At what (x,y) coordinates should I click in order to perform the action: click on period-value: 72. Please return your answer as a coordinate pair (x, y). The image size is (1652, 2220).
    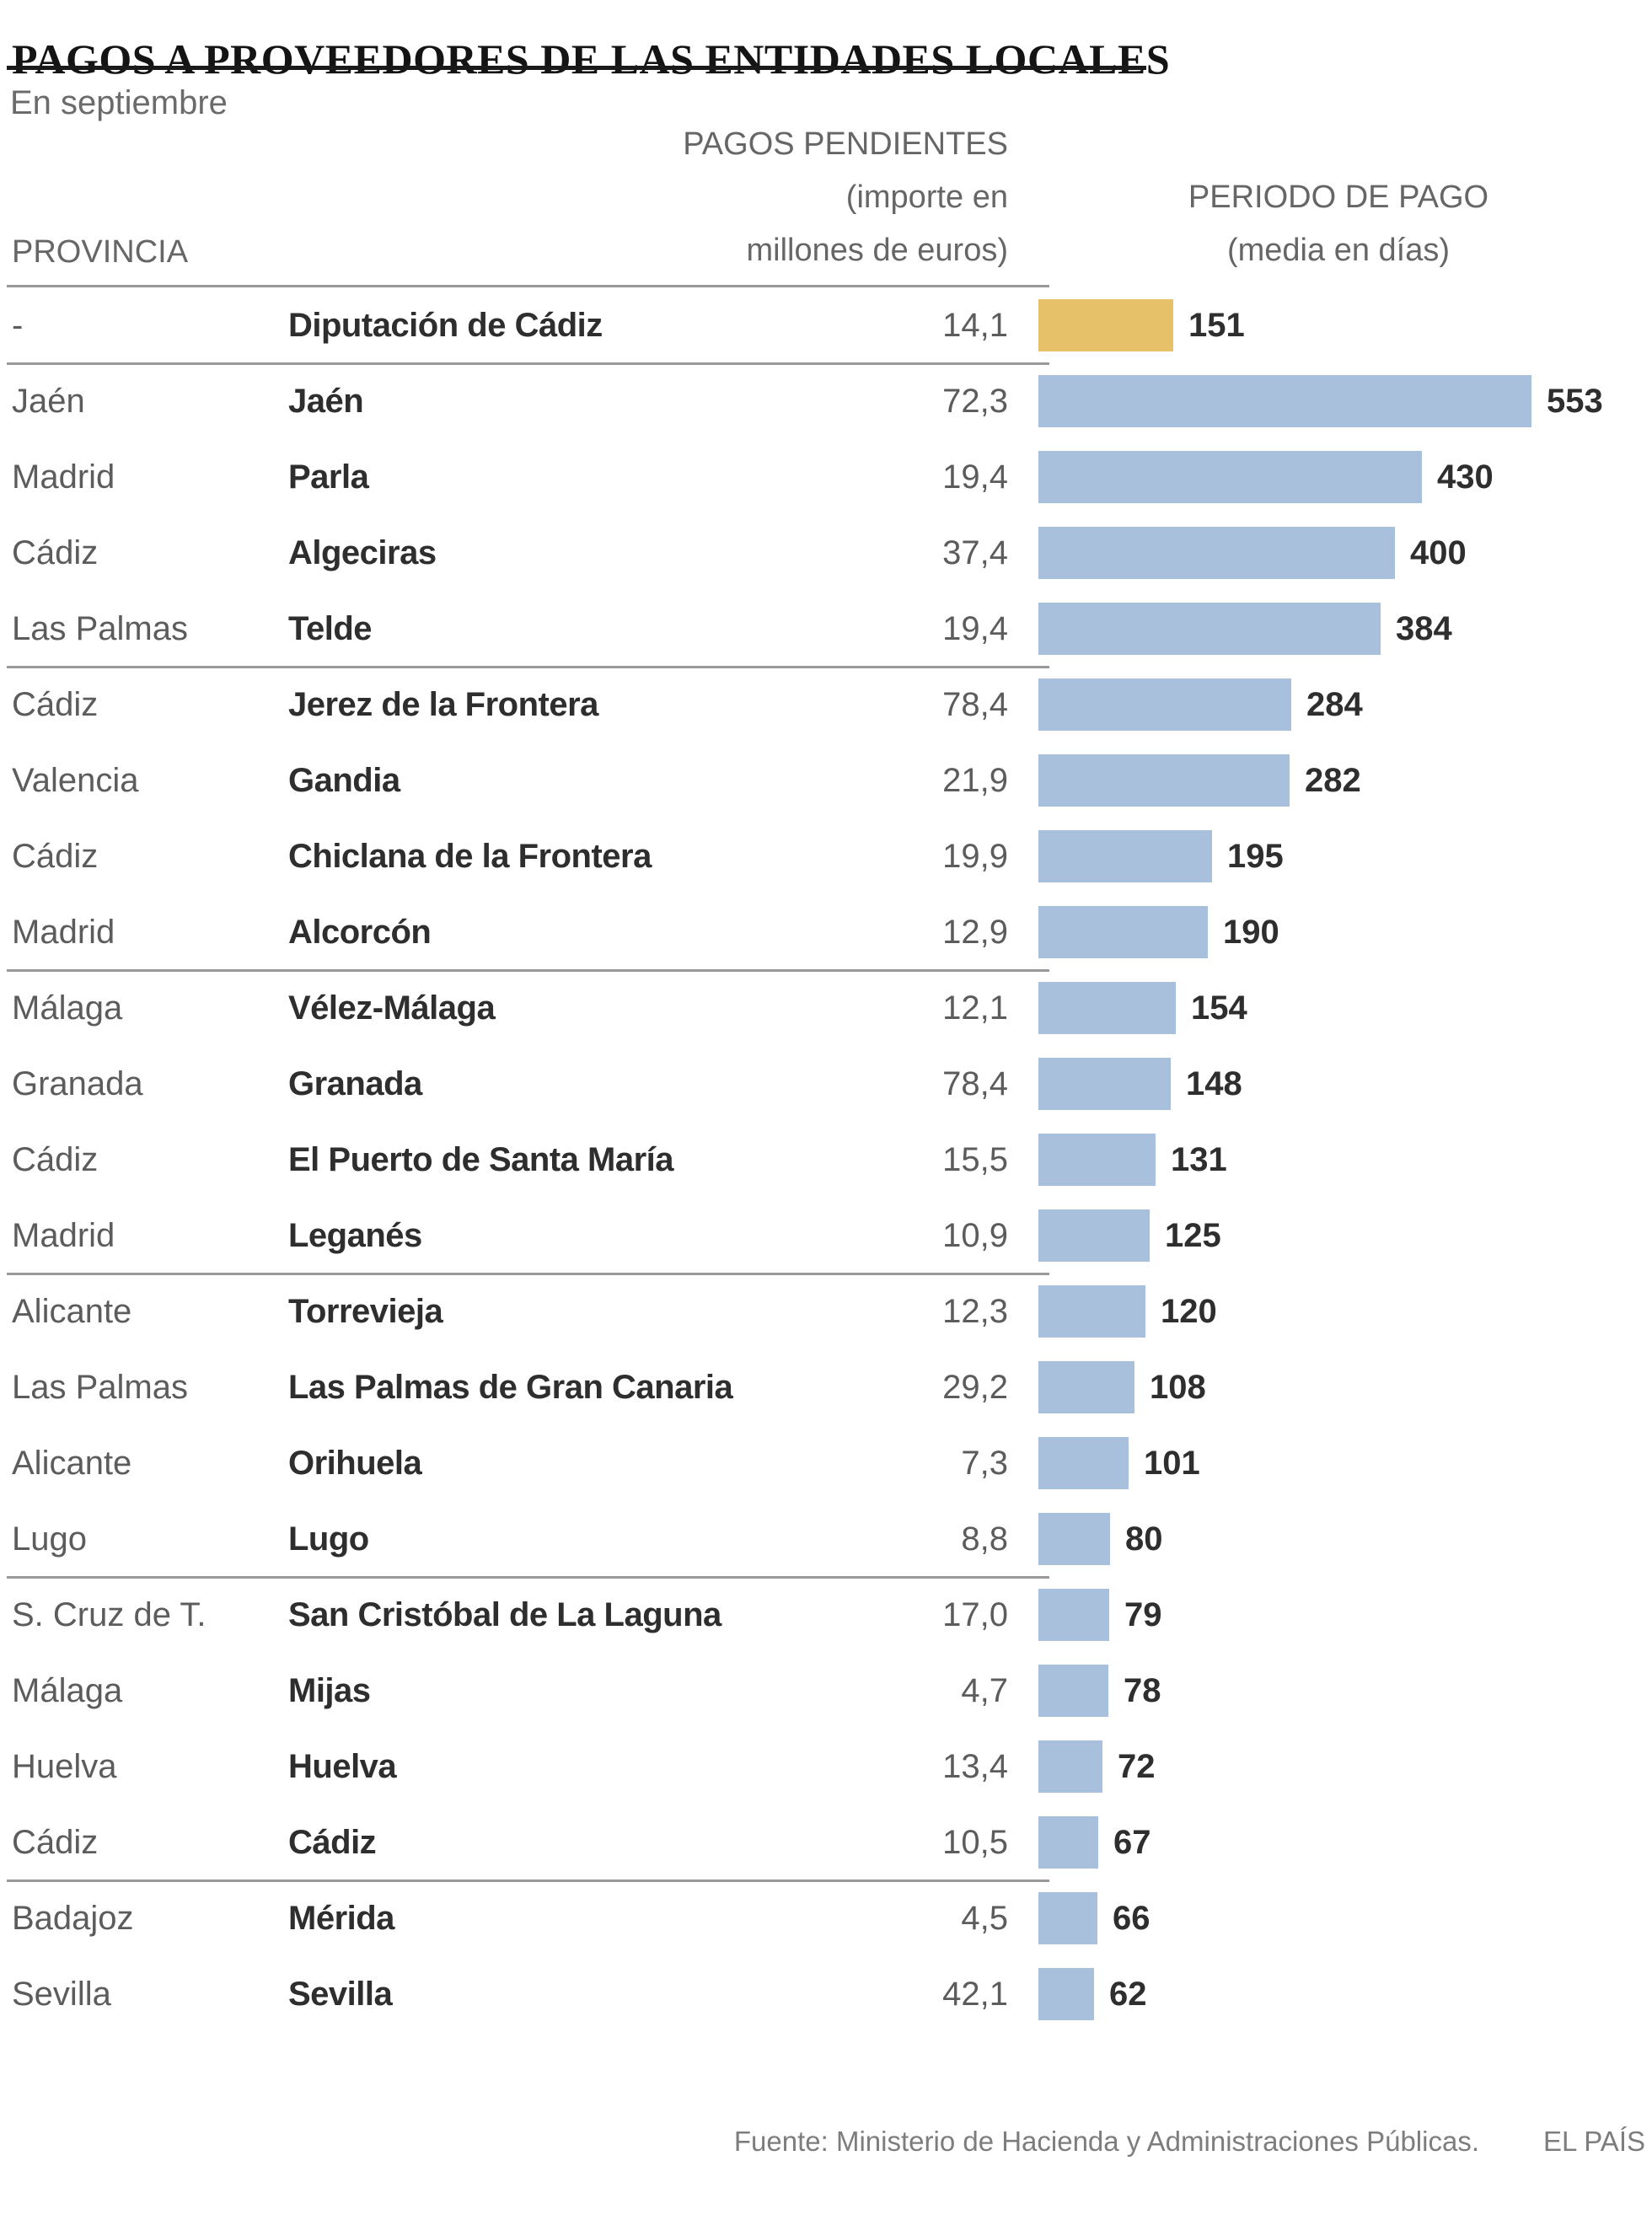
    Looking at the image, I should click on (1137, 1767).